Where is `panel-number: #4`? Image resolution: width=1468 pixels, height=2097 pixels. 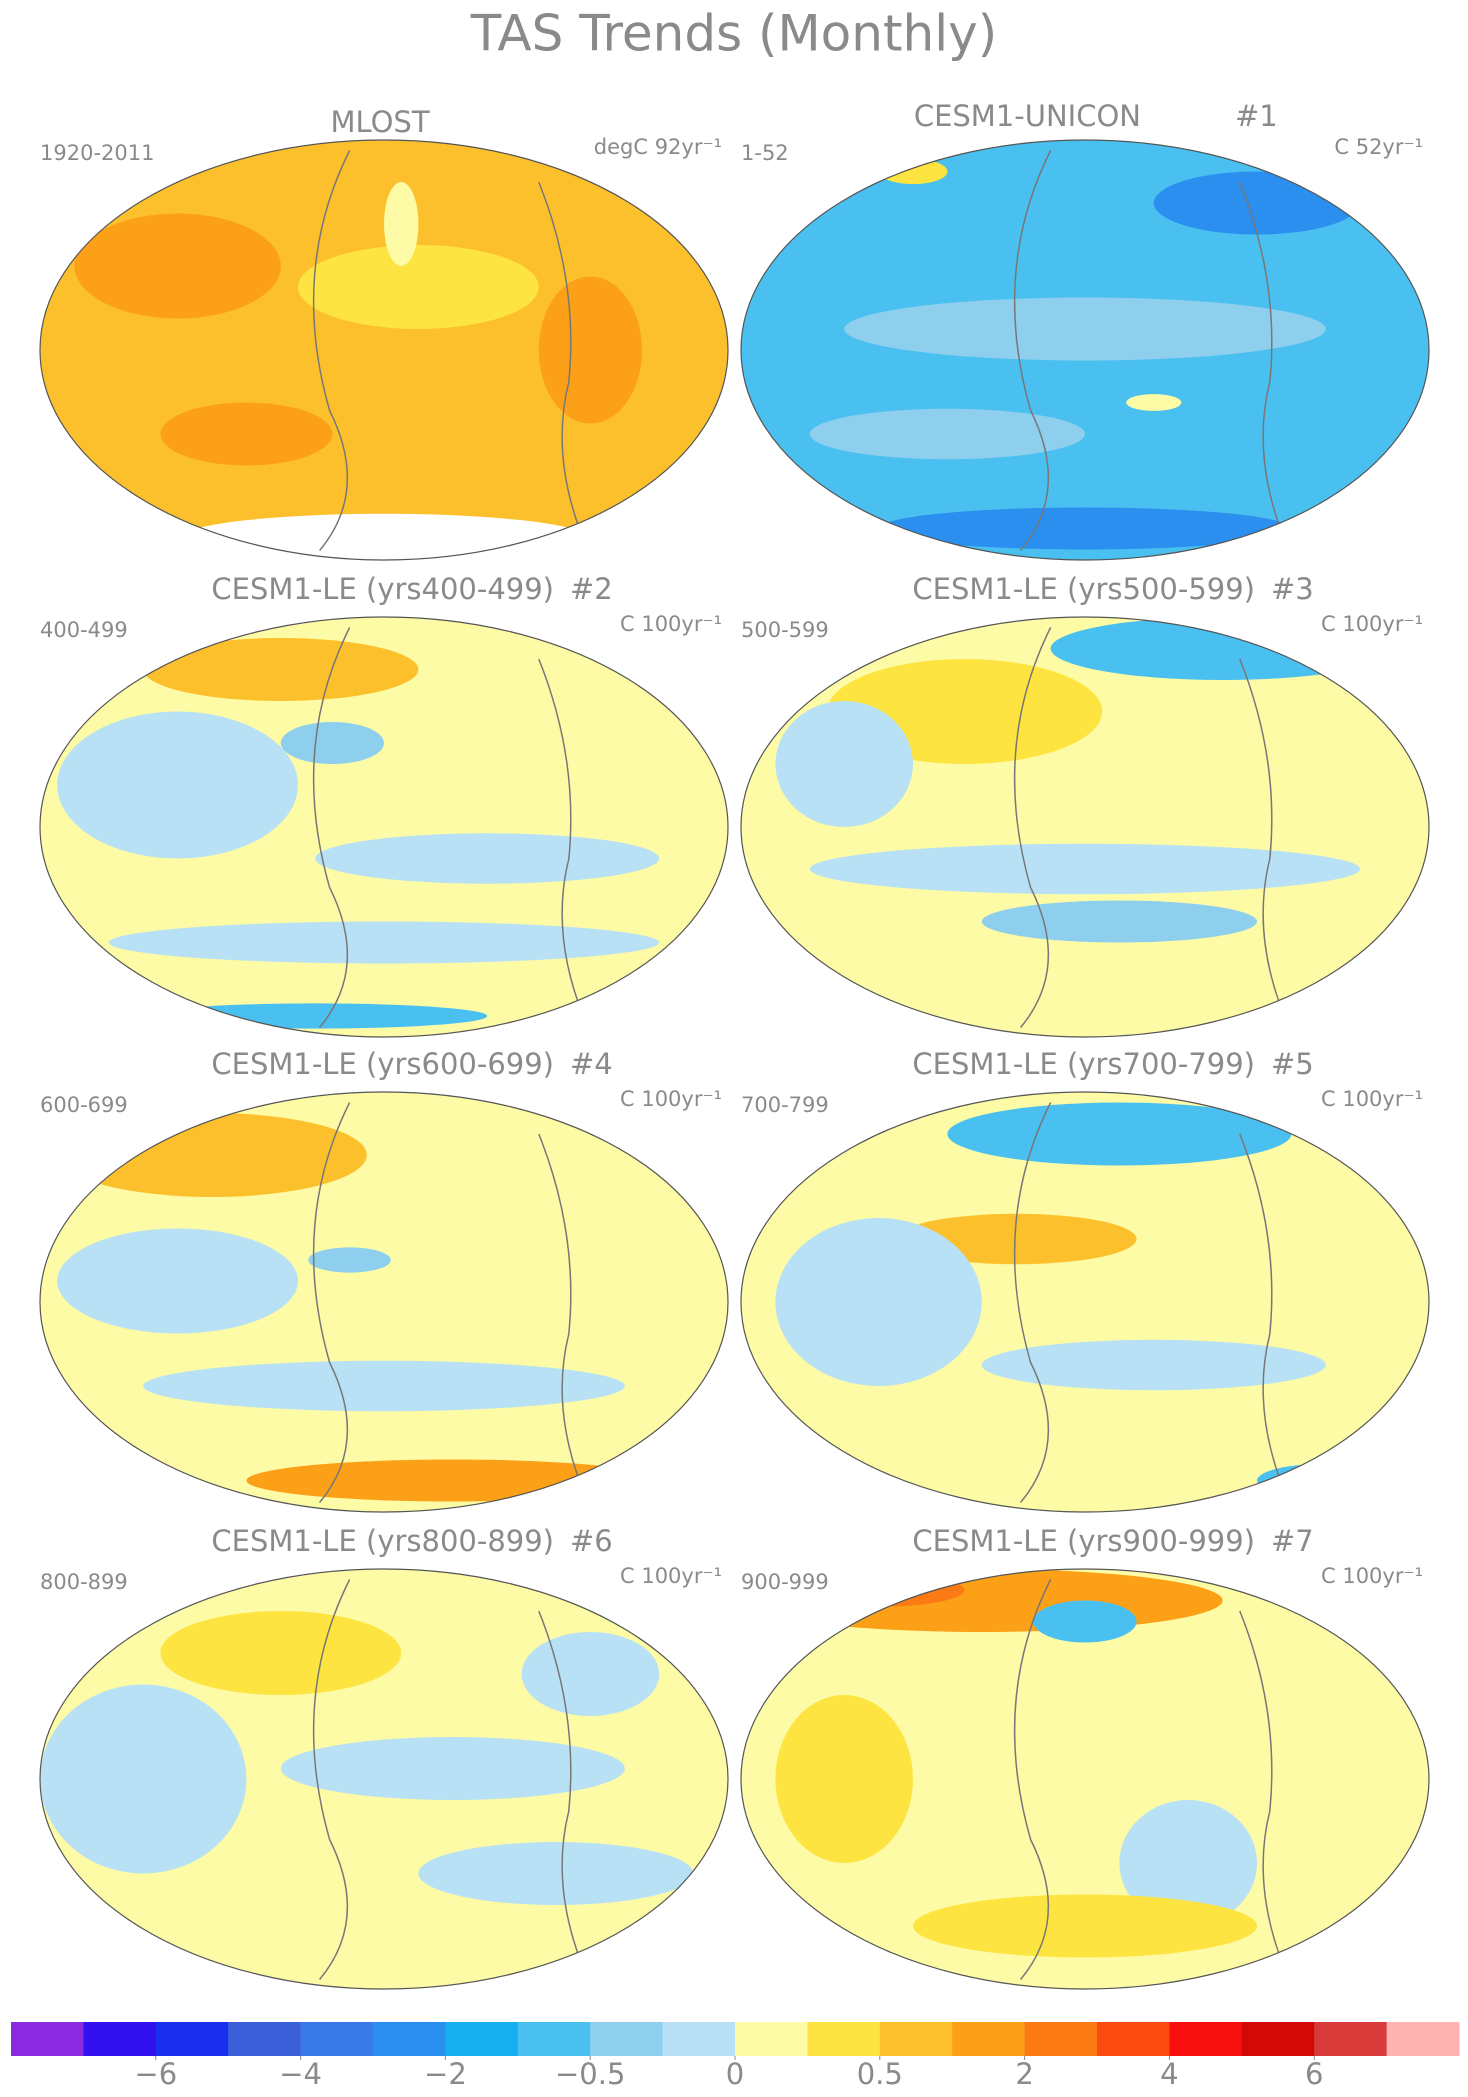
panel-number: #4 is located at coordinates (591, 1064).